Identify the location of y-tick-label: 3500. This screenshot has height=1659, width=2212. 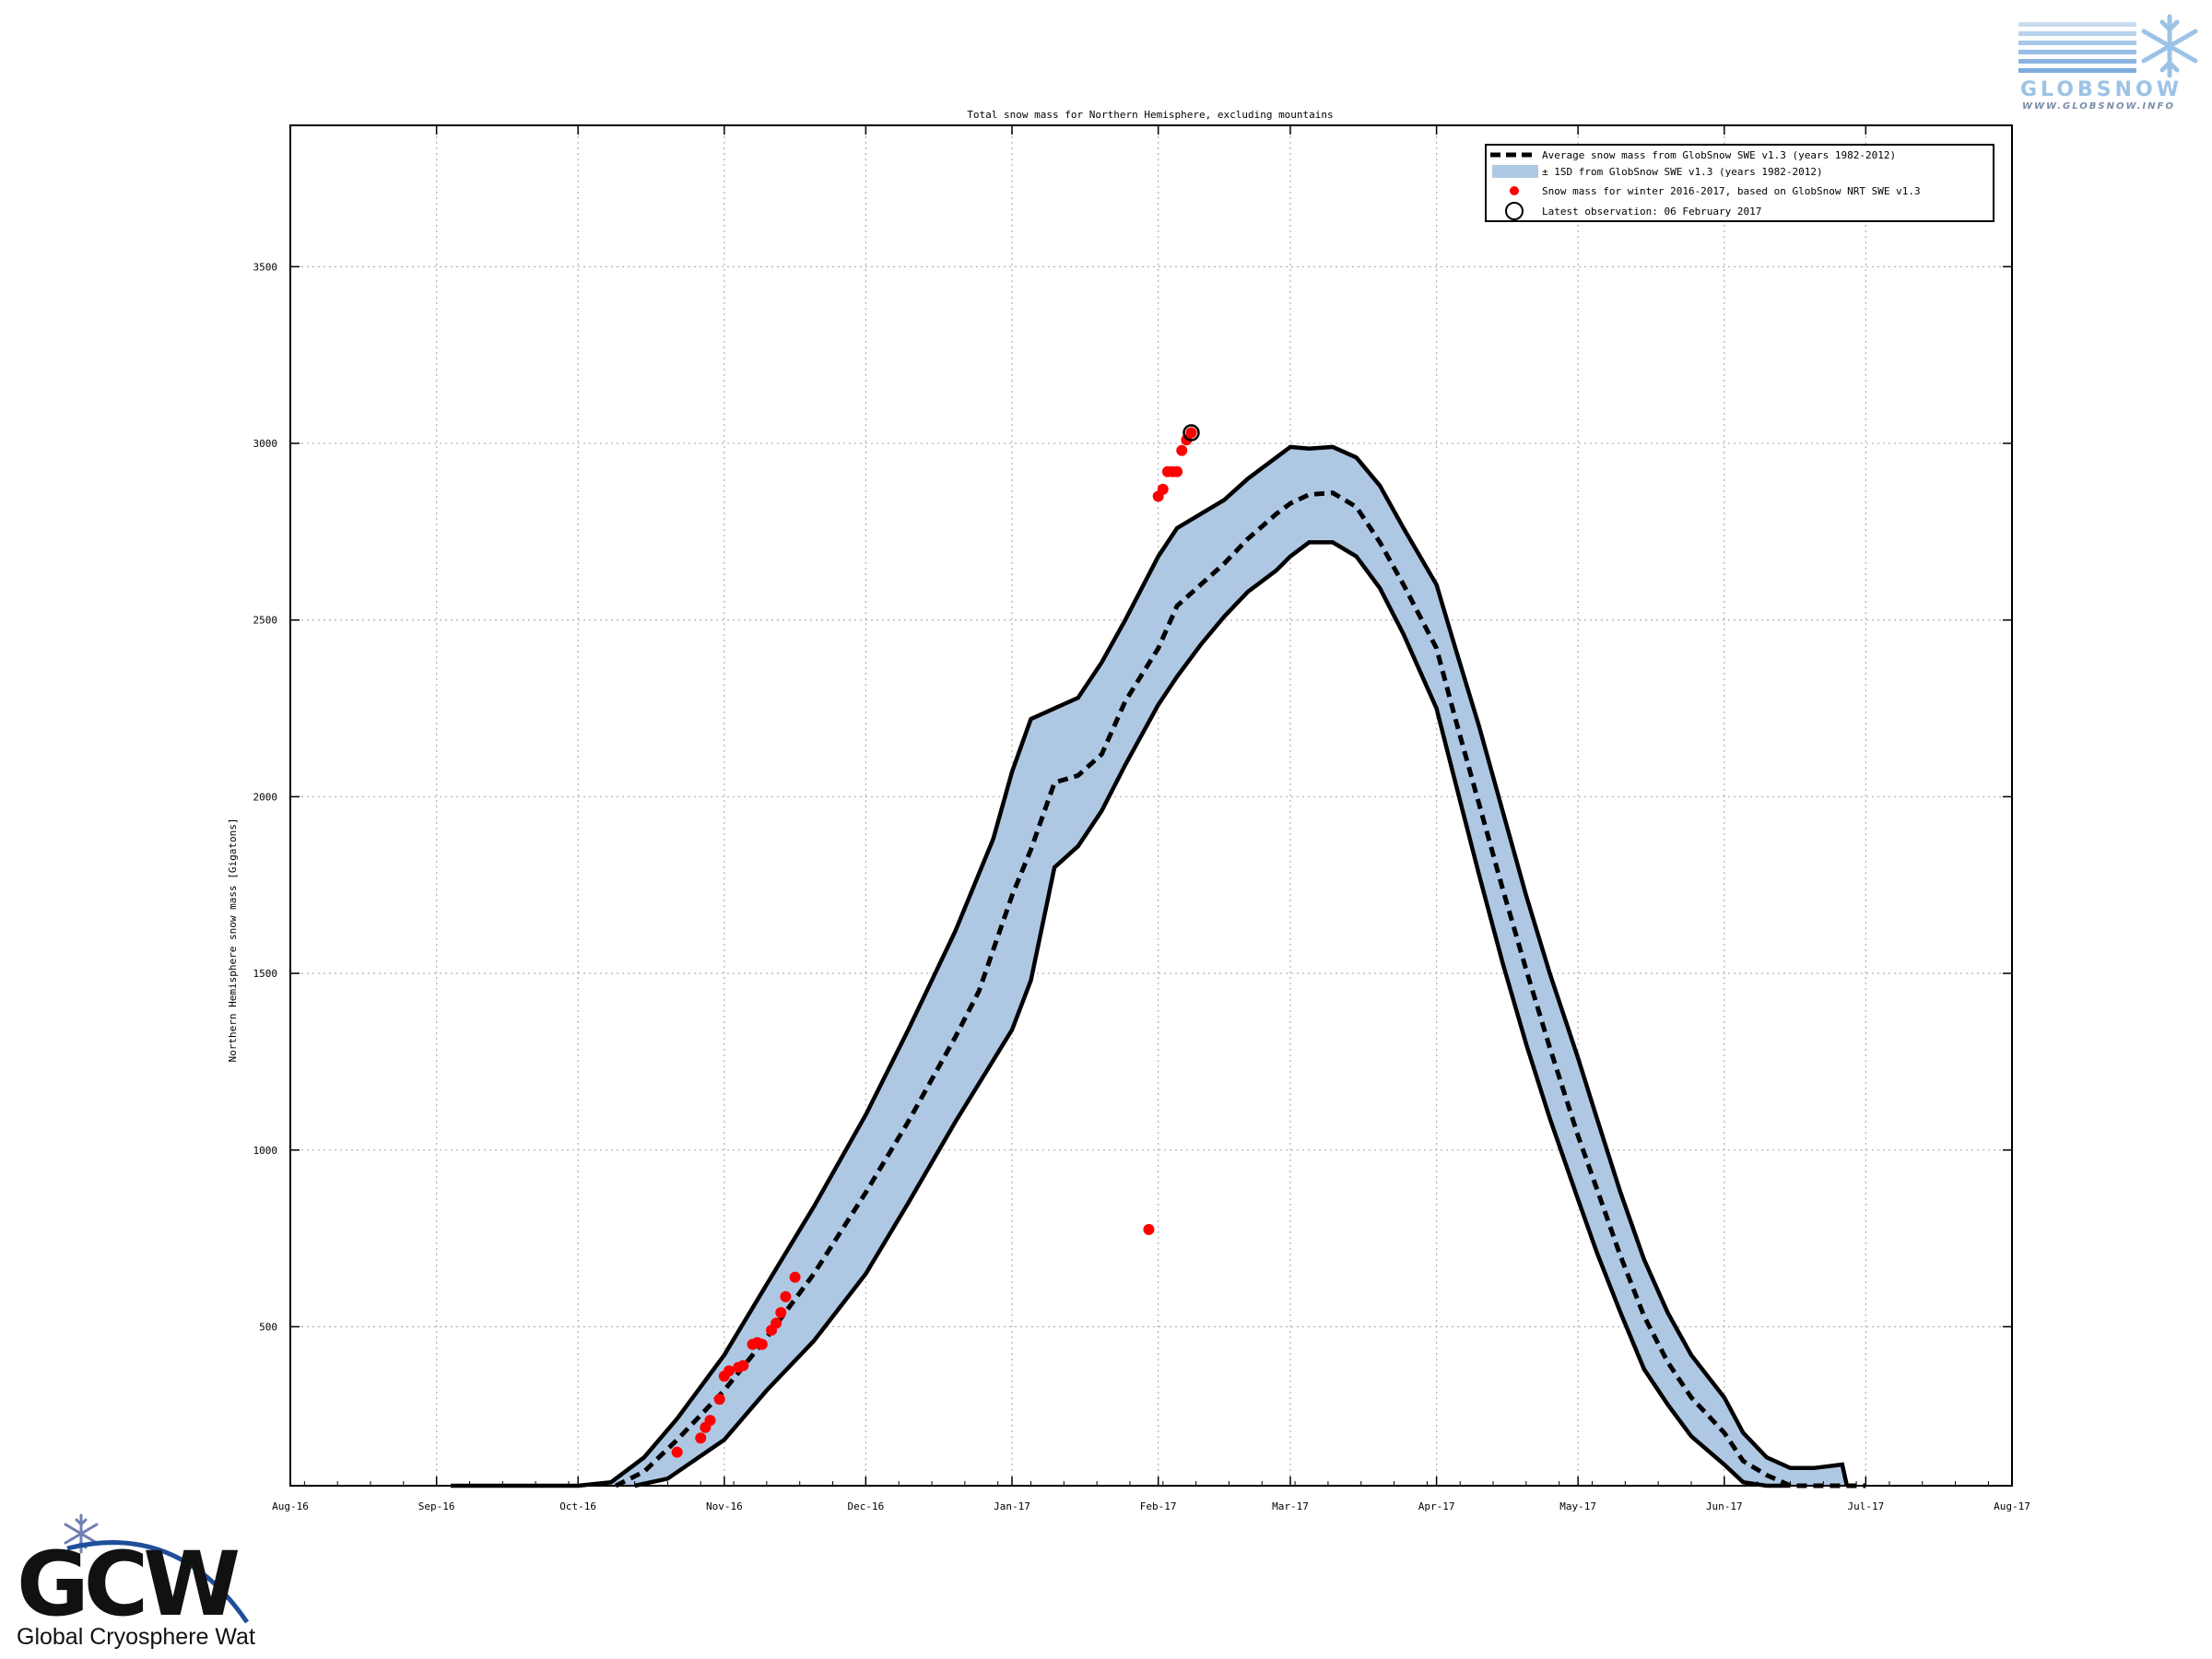
(265, 267).